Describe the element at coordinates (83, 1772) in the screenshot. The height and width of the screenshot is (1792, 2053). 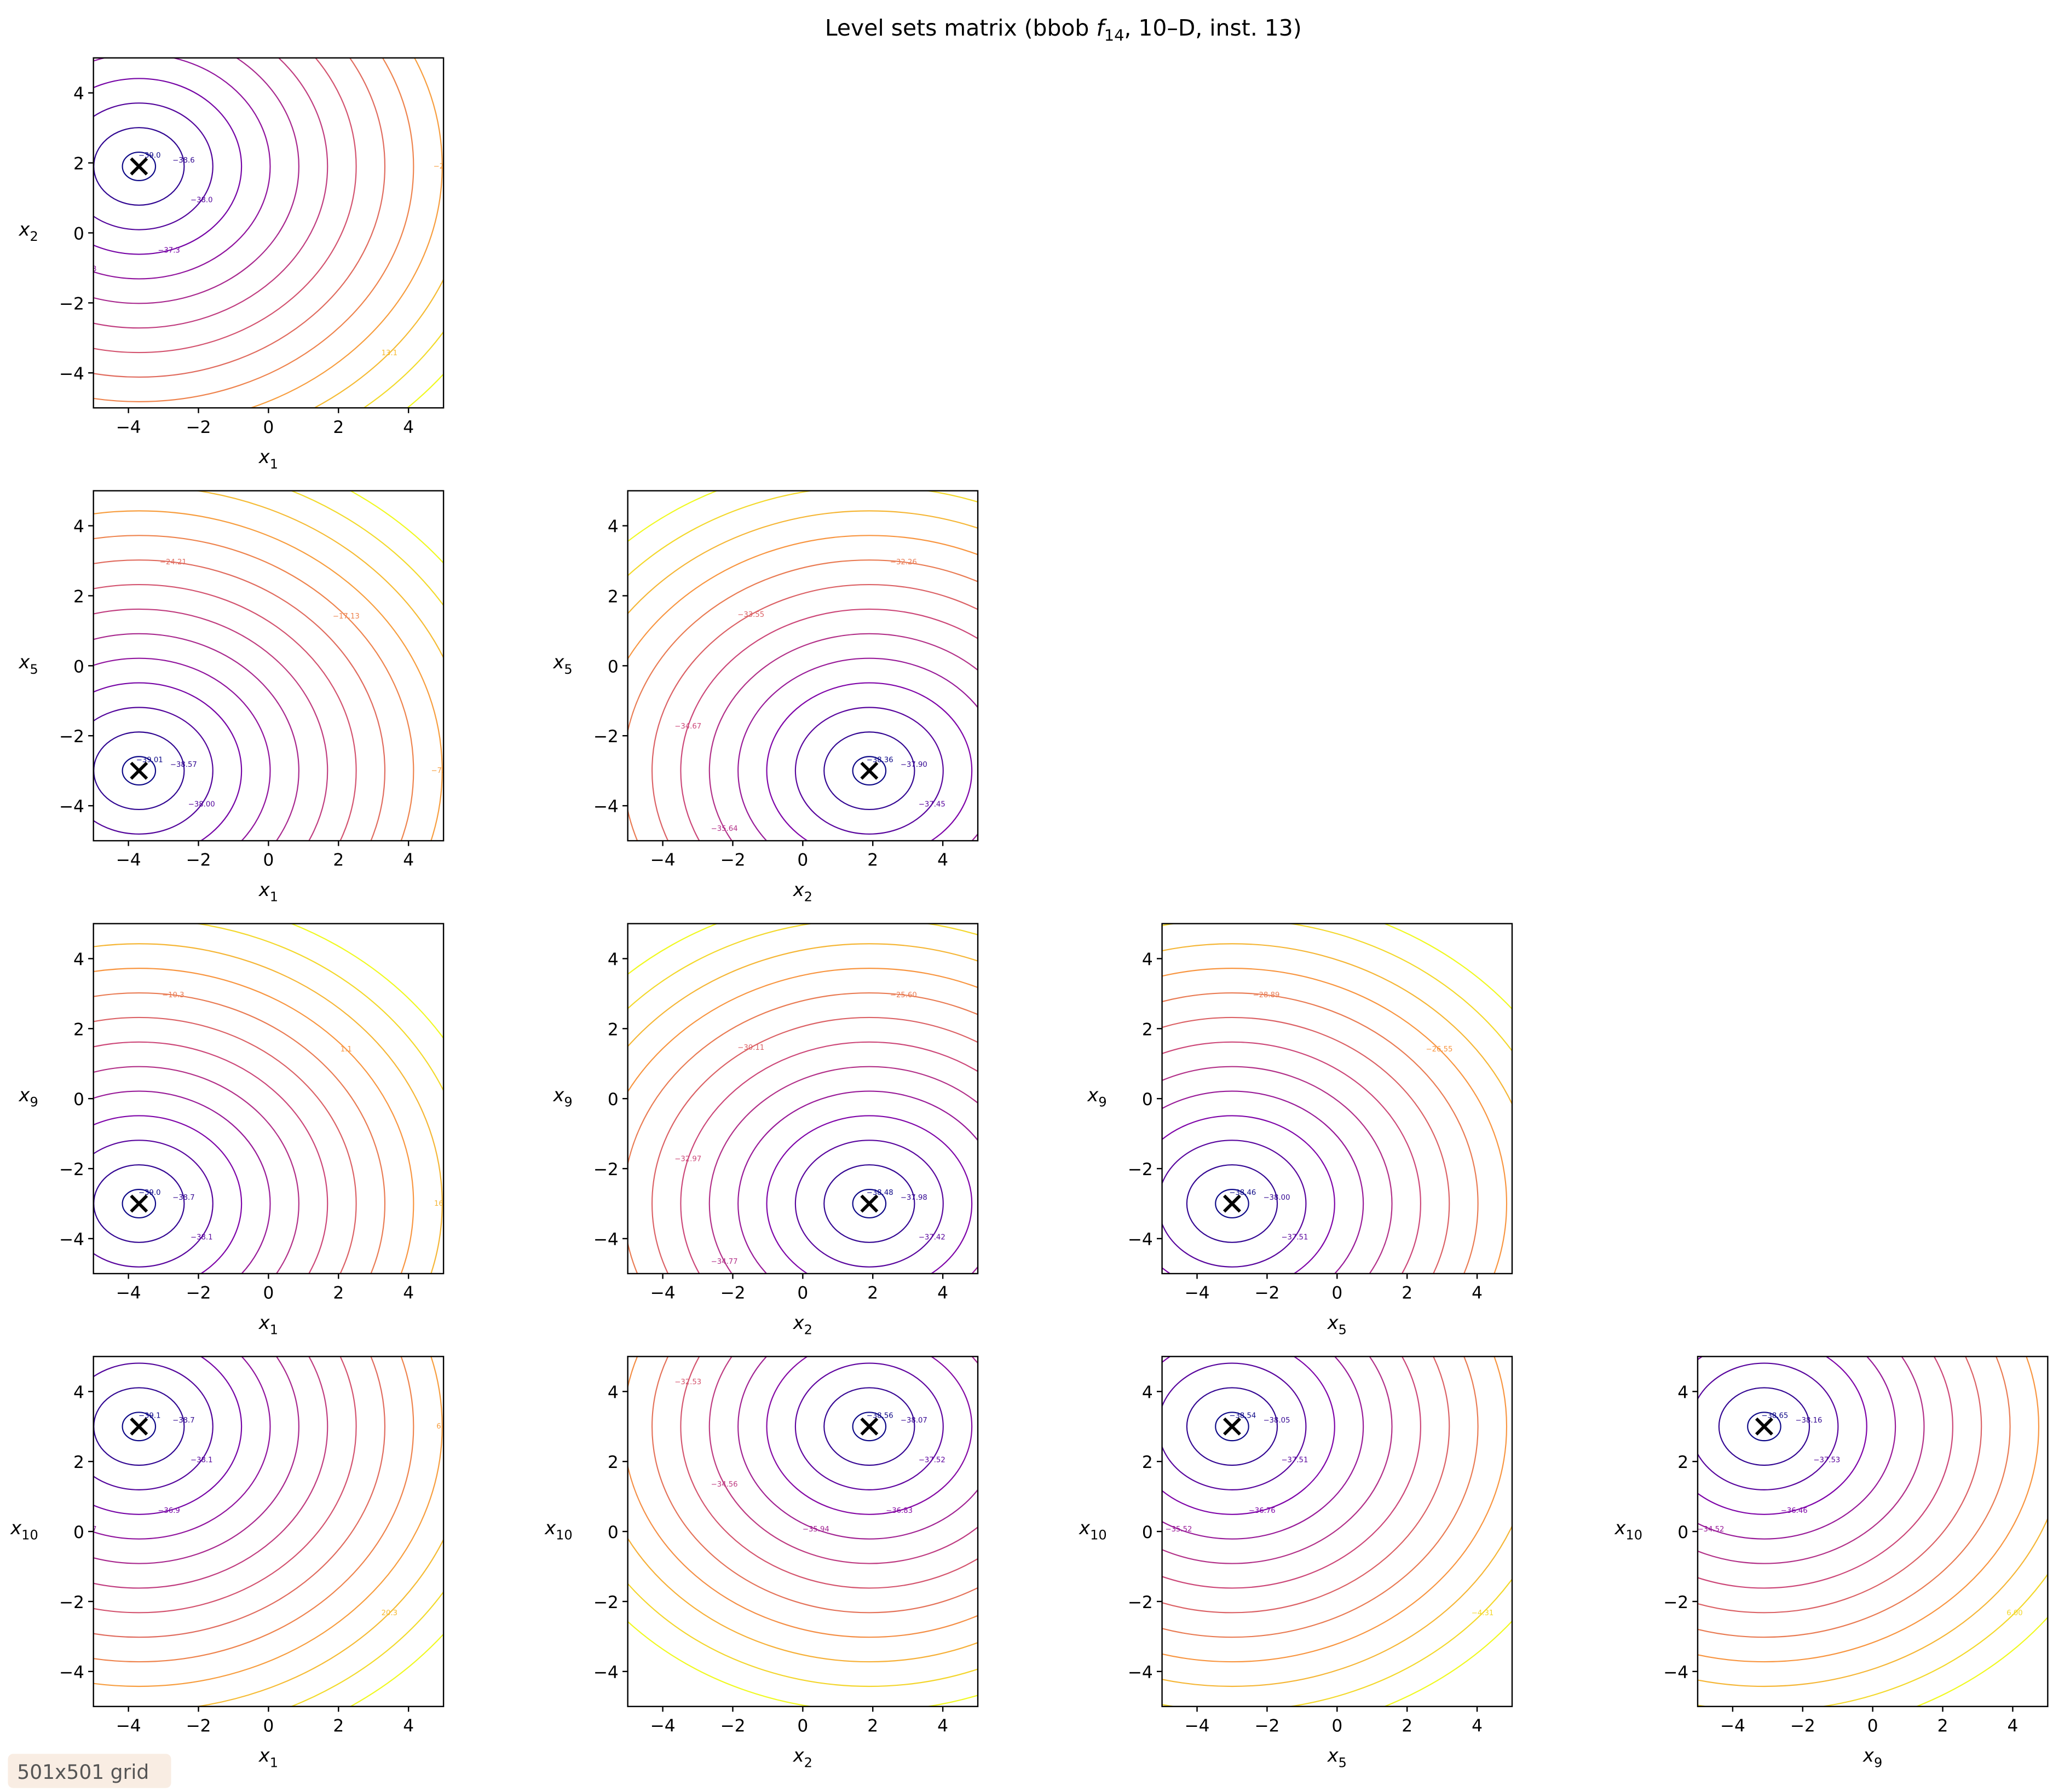
I see `footer-text: 501x501 grid` at that location.